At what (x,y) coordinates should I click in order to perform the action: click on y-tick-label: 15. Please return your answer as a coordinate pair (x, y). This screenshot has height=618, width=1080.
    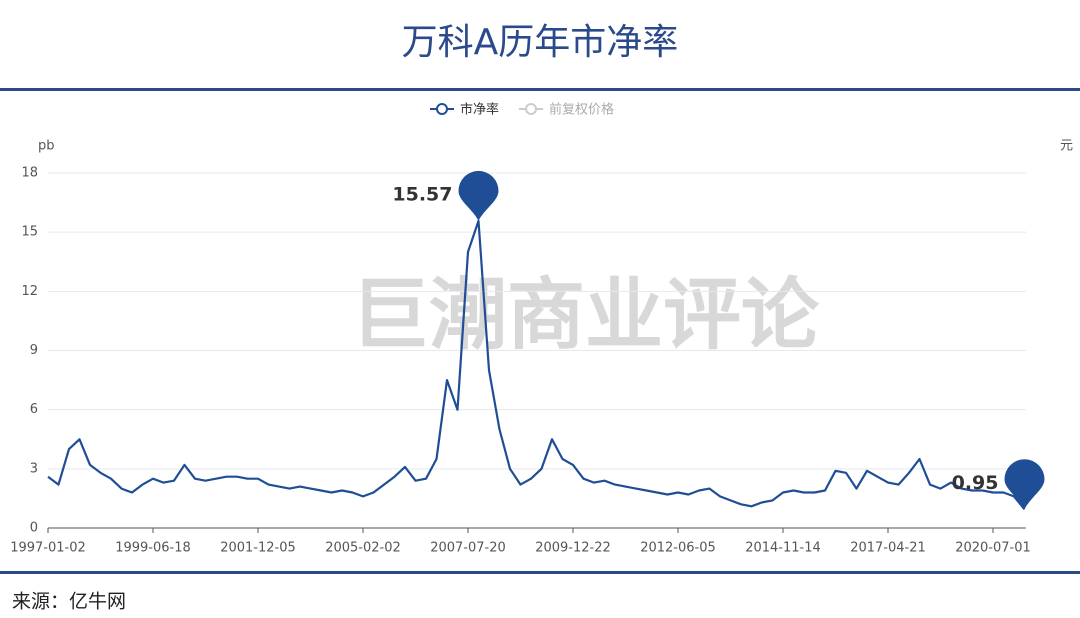
    Looking at the image, I should click on (29, 232).